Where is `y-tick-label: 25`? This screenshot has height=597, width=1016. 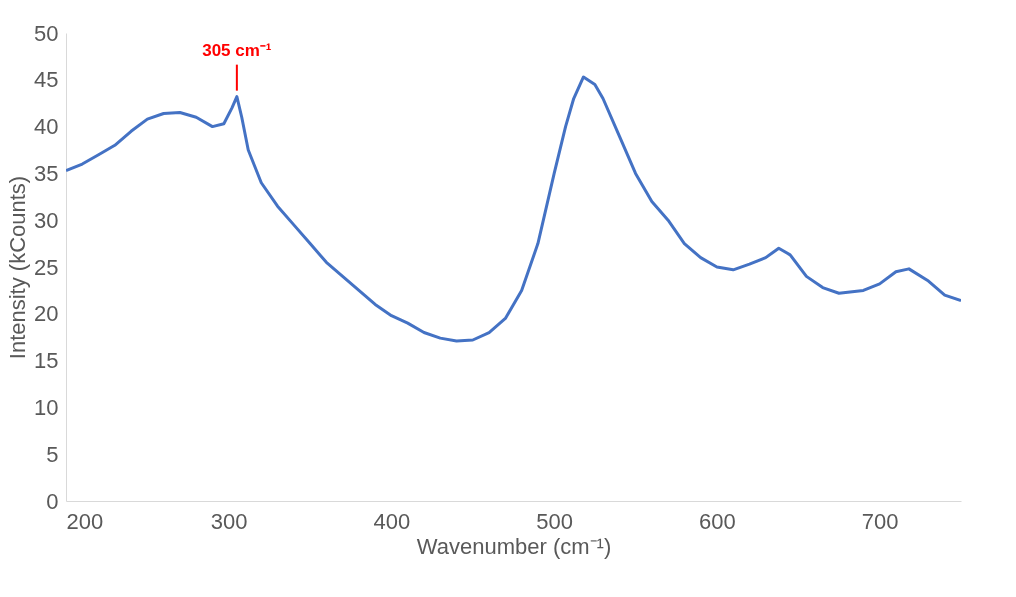 y-tick-label: 25 is located at coordinates (46, 267).